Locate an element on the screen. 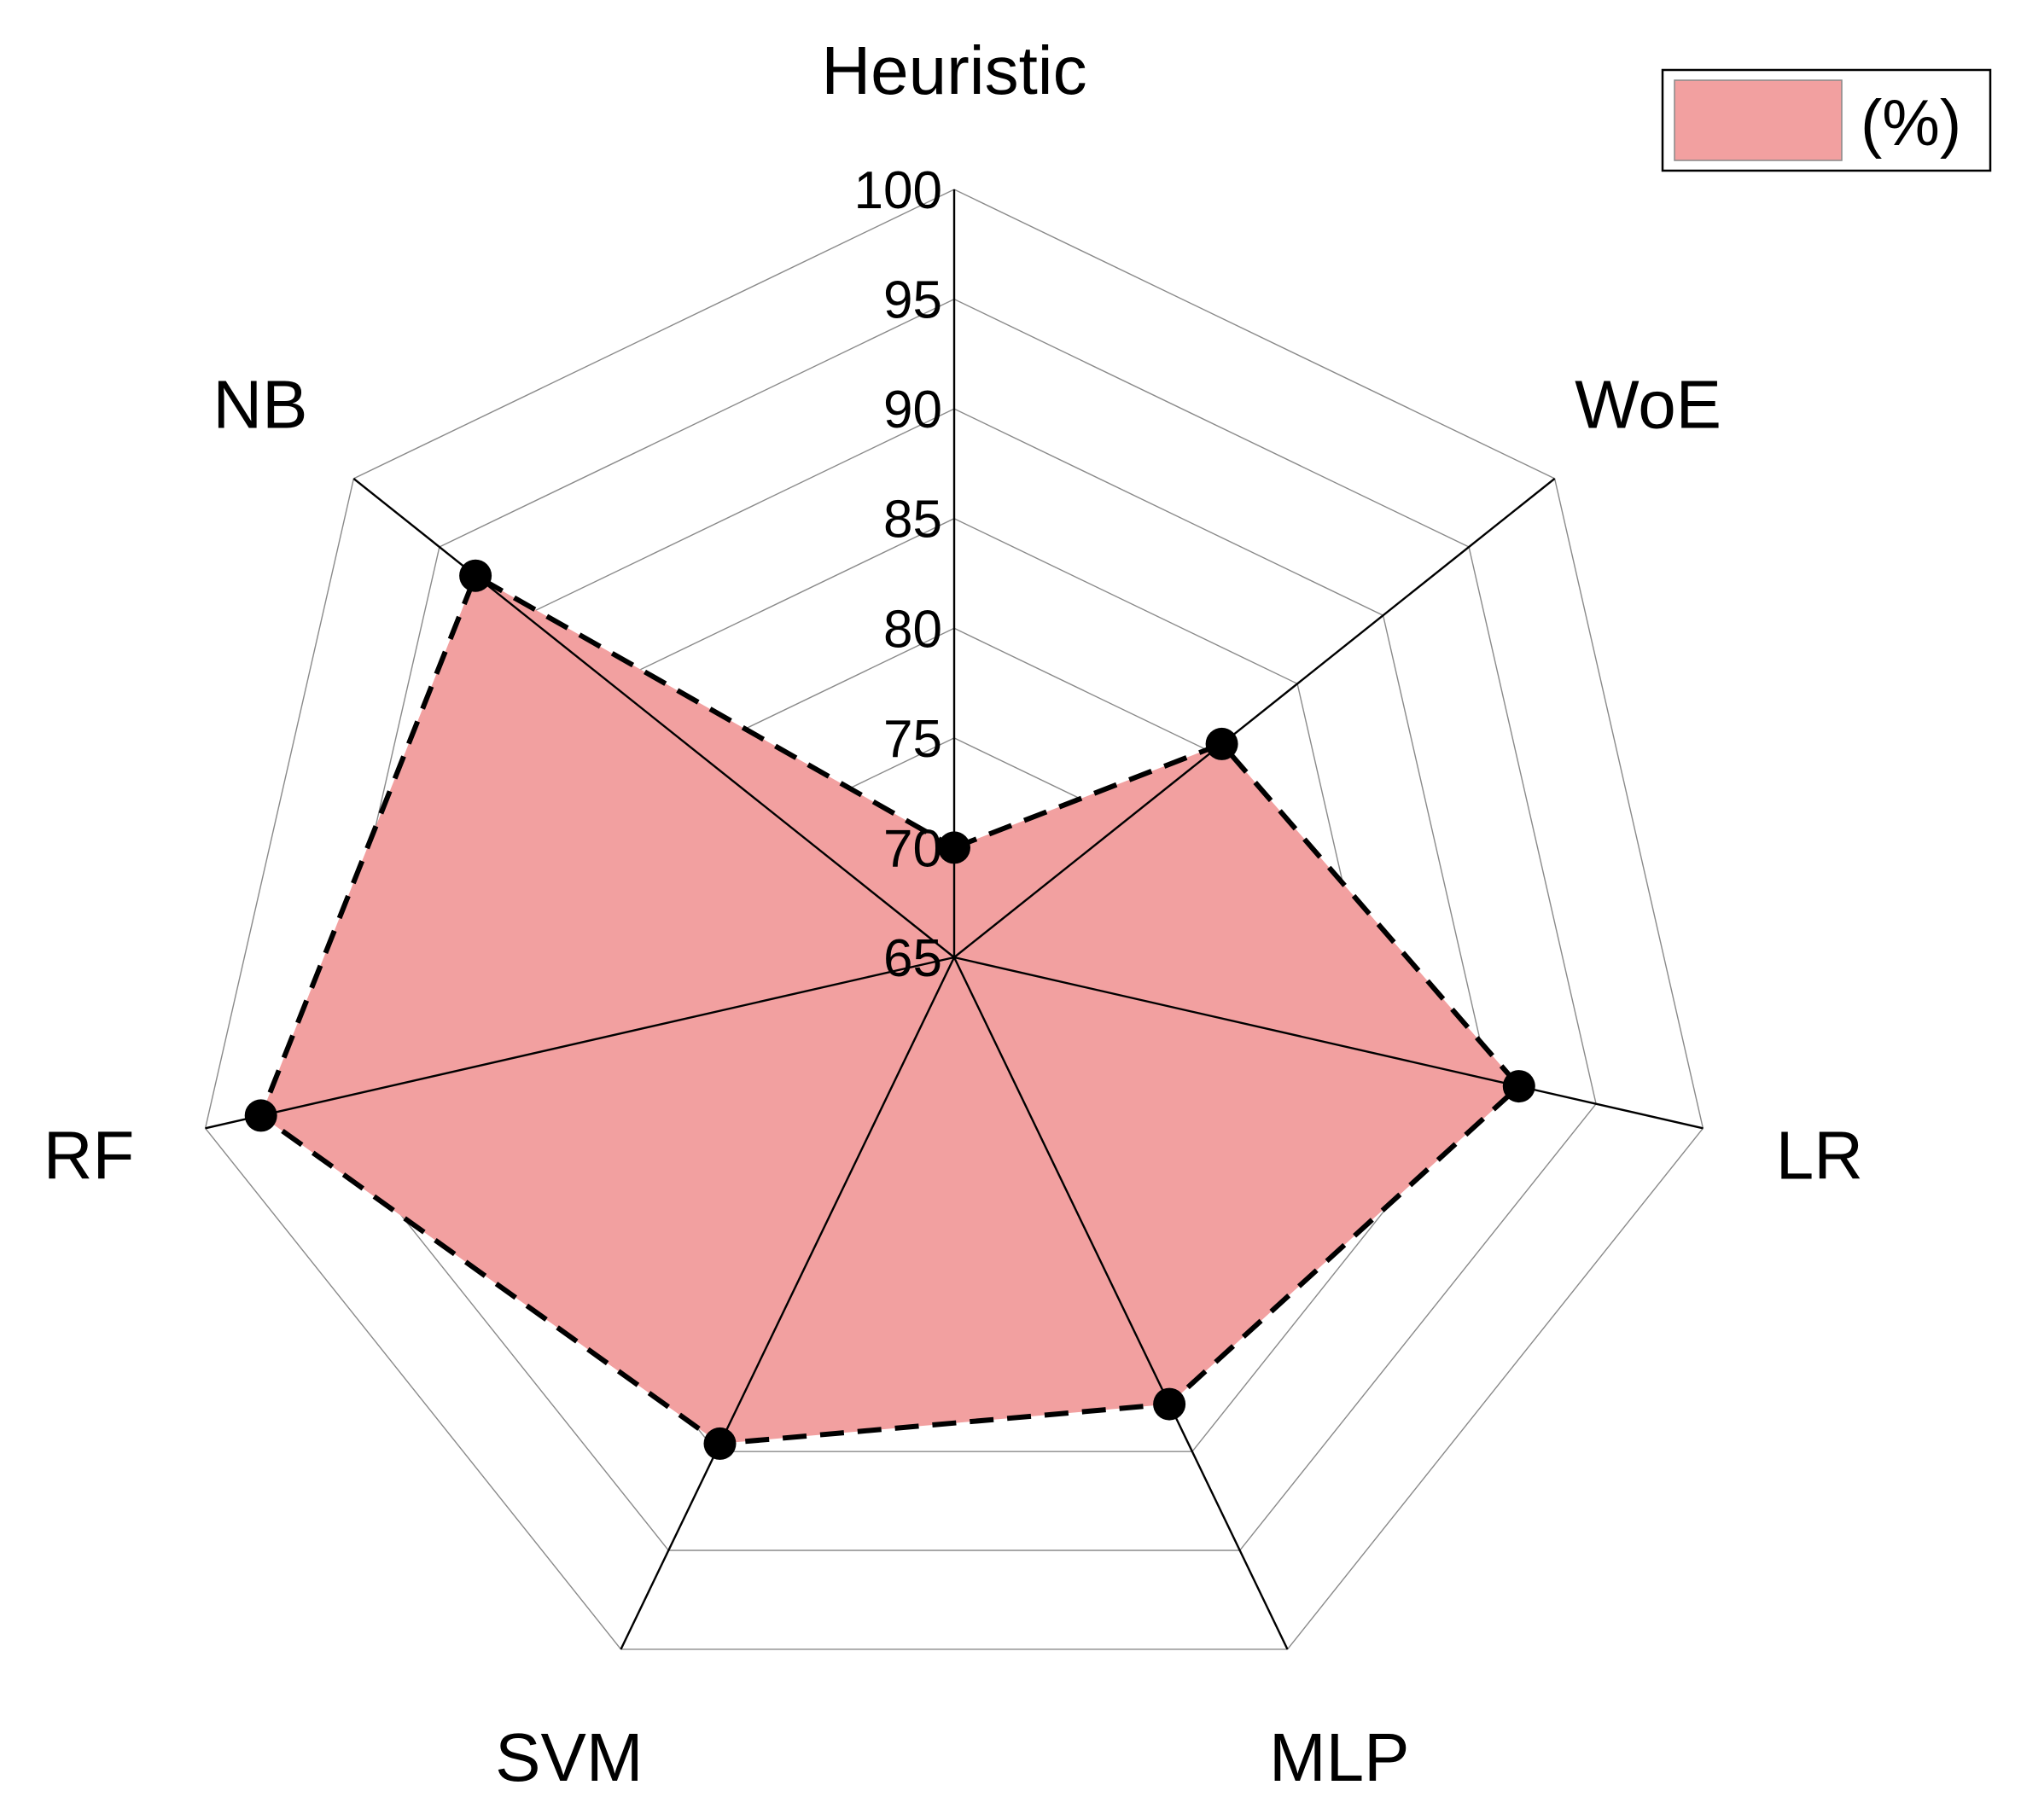 This screenshot has width=2021, height=1820. r-tick-label-90: 90 is located at coordinates (912, 410).